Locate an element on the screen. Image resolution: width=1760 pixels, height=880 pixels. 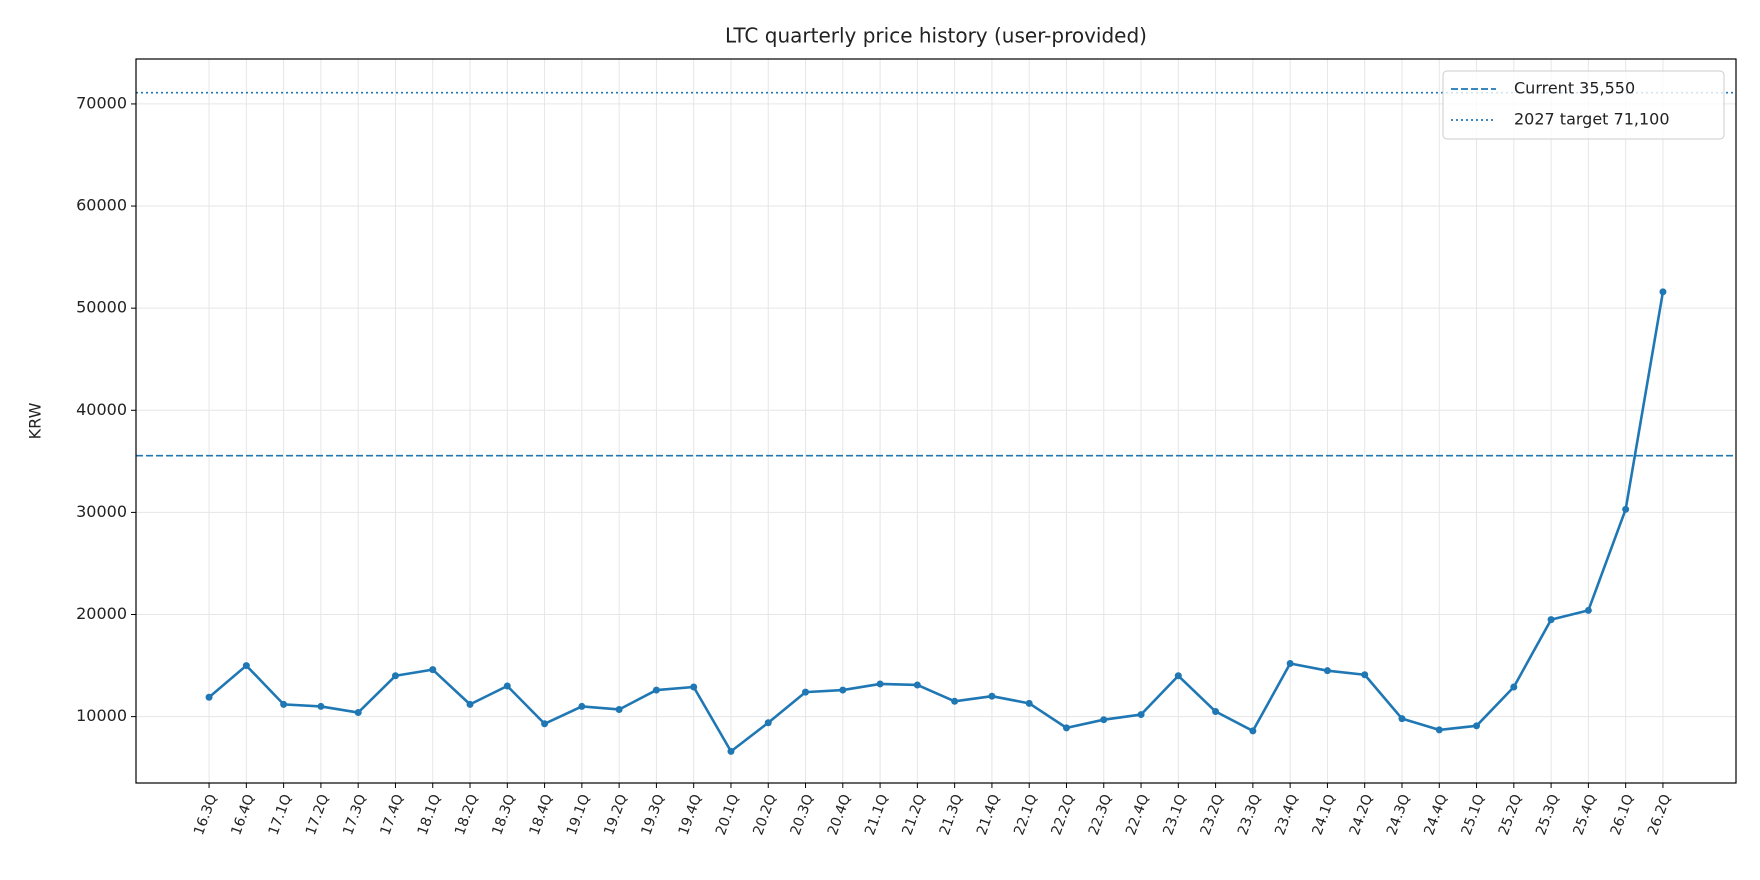
x-tick-label: 22.4Q is located at coordinates (1137, 814).